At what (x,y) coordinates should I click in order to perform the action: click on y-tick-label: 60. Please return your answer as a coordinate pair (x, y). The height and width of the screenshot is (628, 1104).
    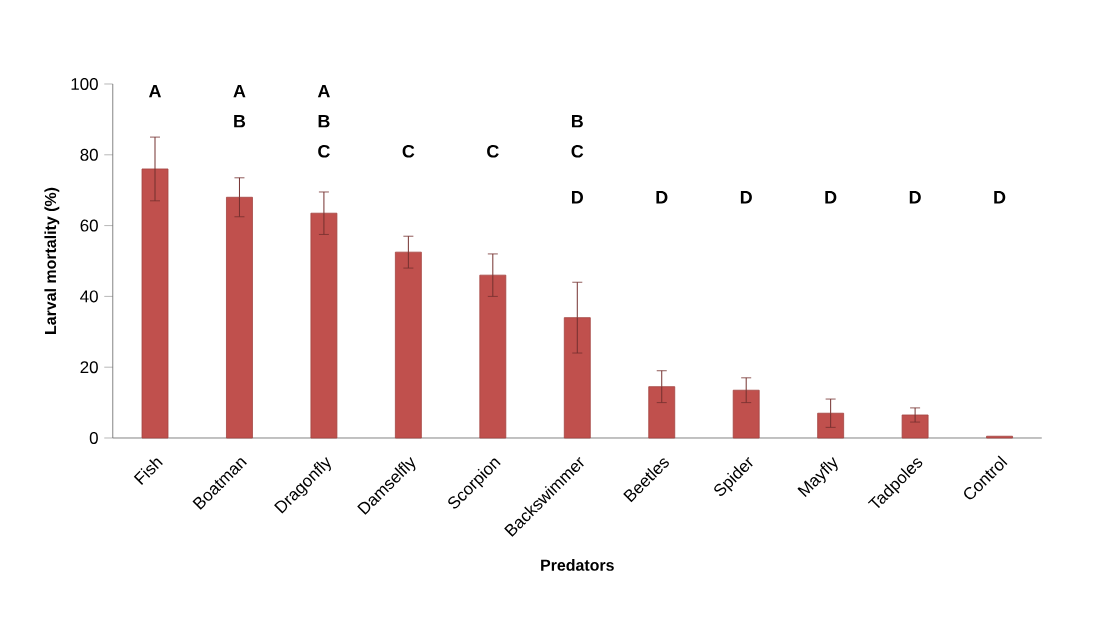
    Looking at the image, I should click on (89, 225).